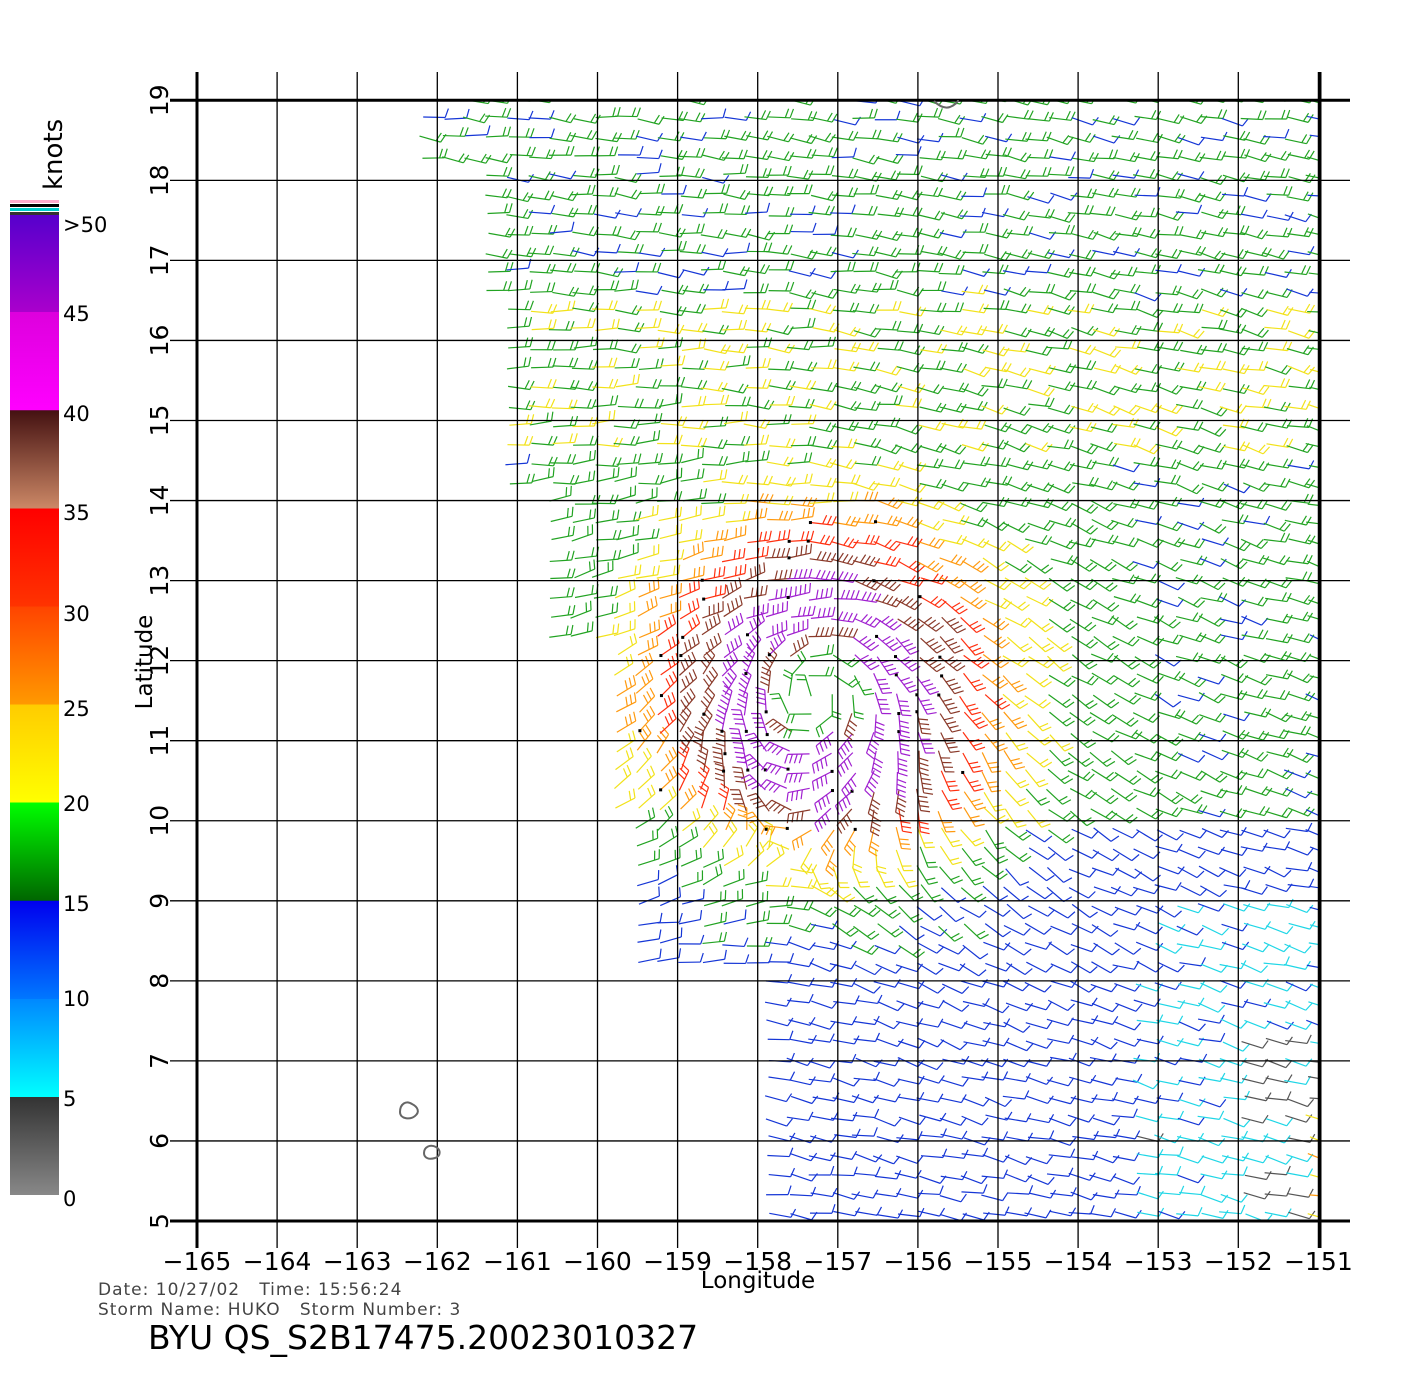 Image resolution: width=1420 pixels, height=1400 pixels. Describe the element at coordinates (918, 1261) in the screenshot. I see `x-tick-label: −156` at that location.